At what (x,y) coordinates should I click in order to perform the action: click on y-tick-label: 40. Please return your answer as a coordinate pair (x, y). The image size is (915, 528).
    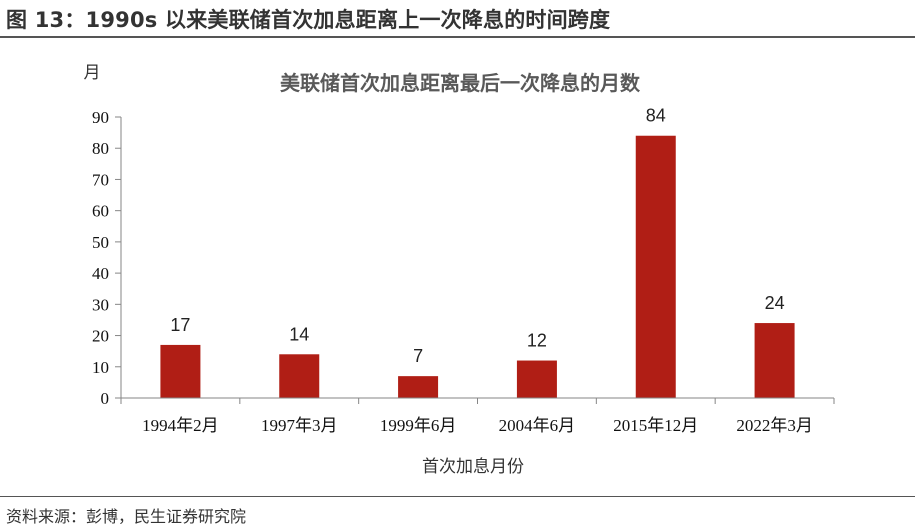
    Looking at the image, I should click on (100, 273).